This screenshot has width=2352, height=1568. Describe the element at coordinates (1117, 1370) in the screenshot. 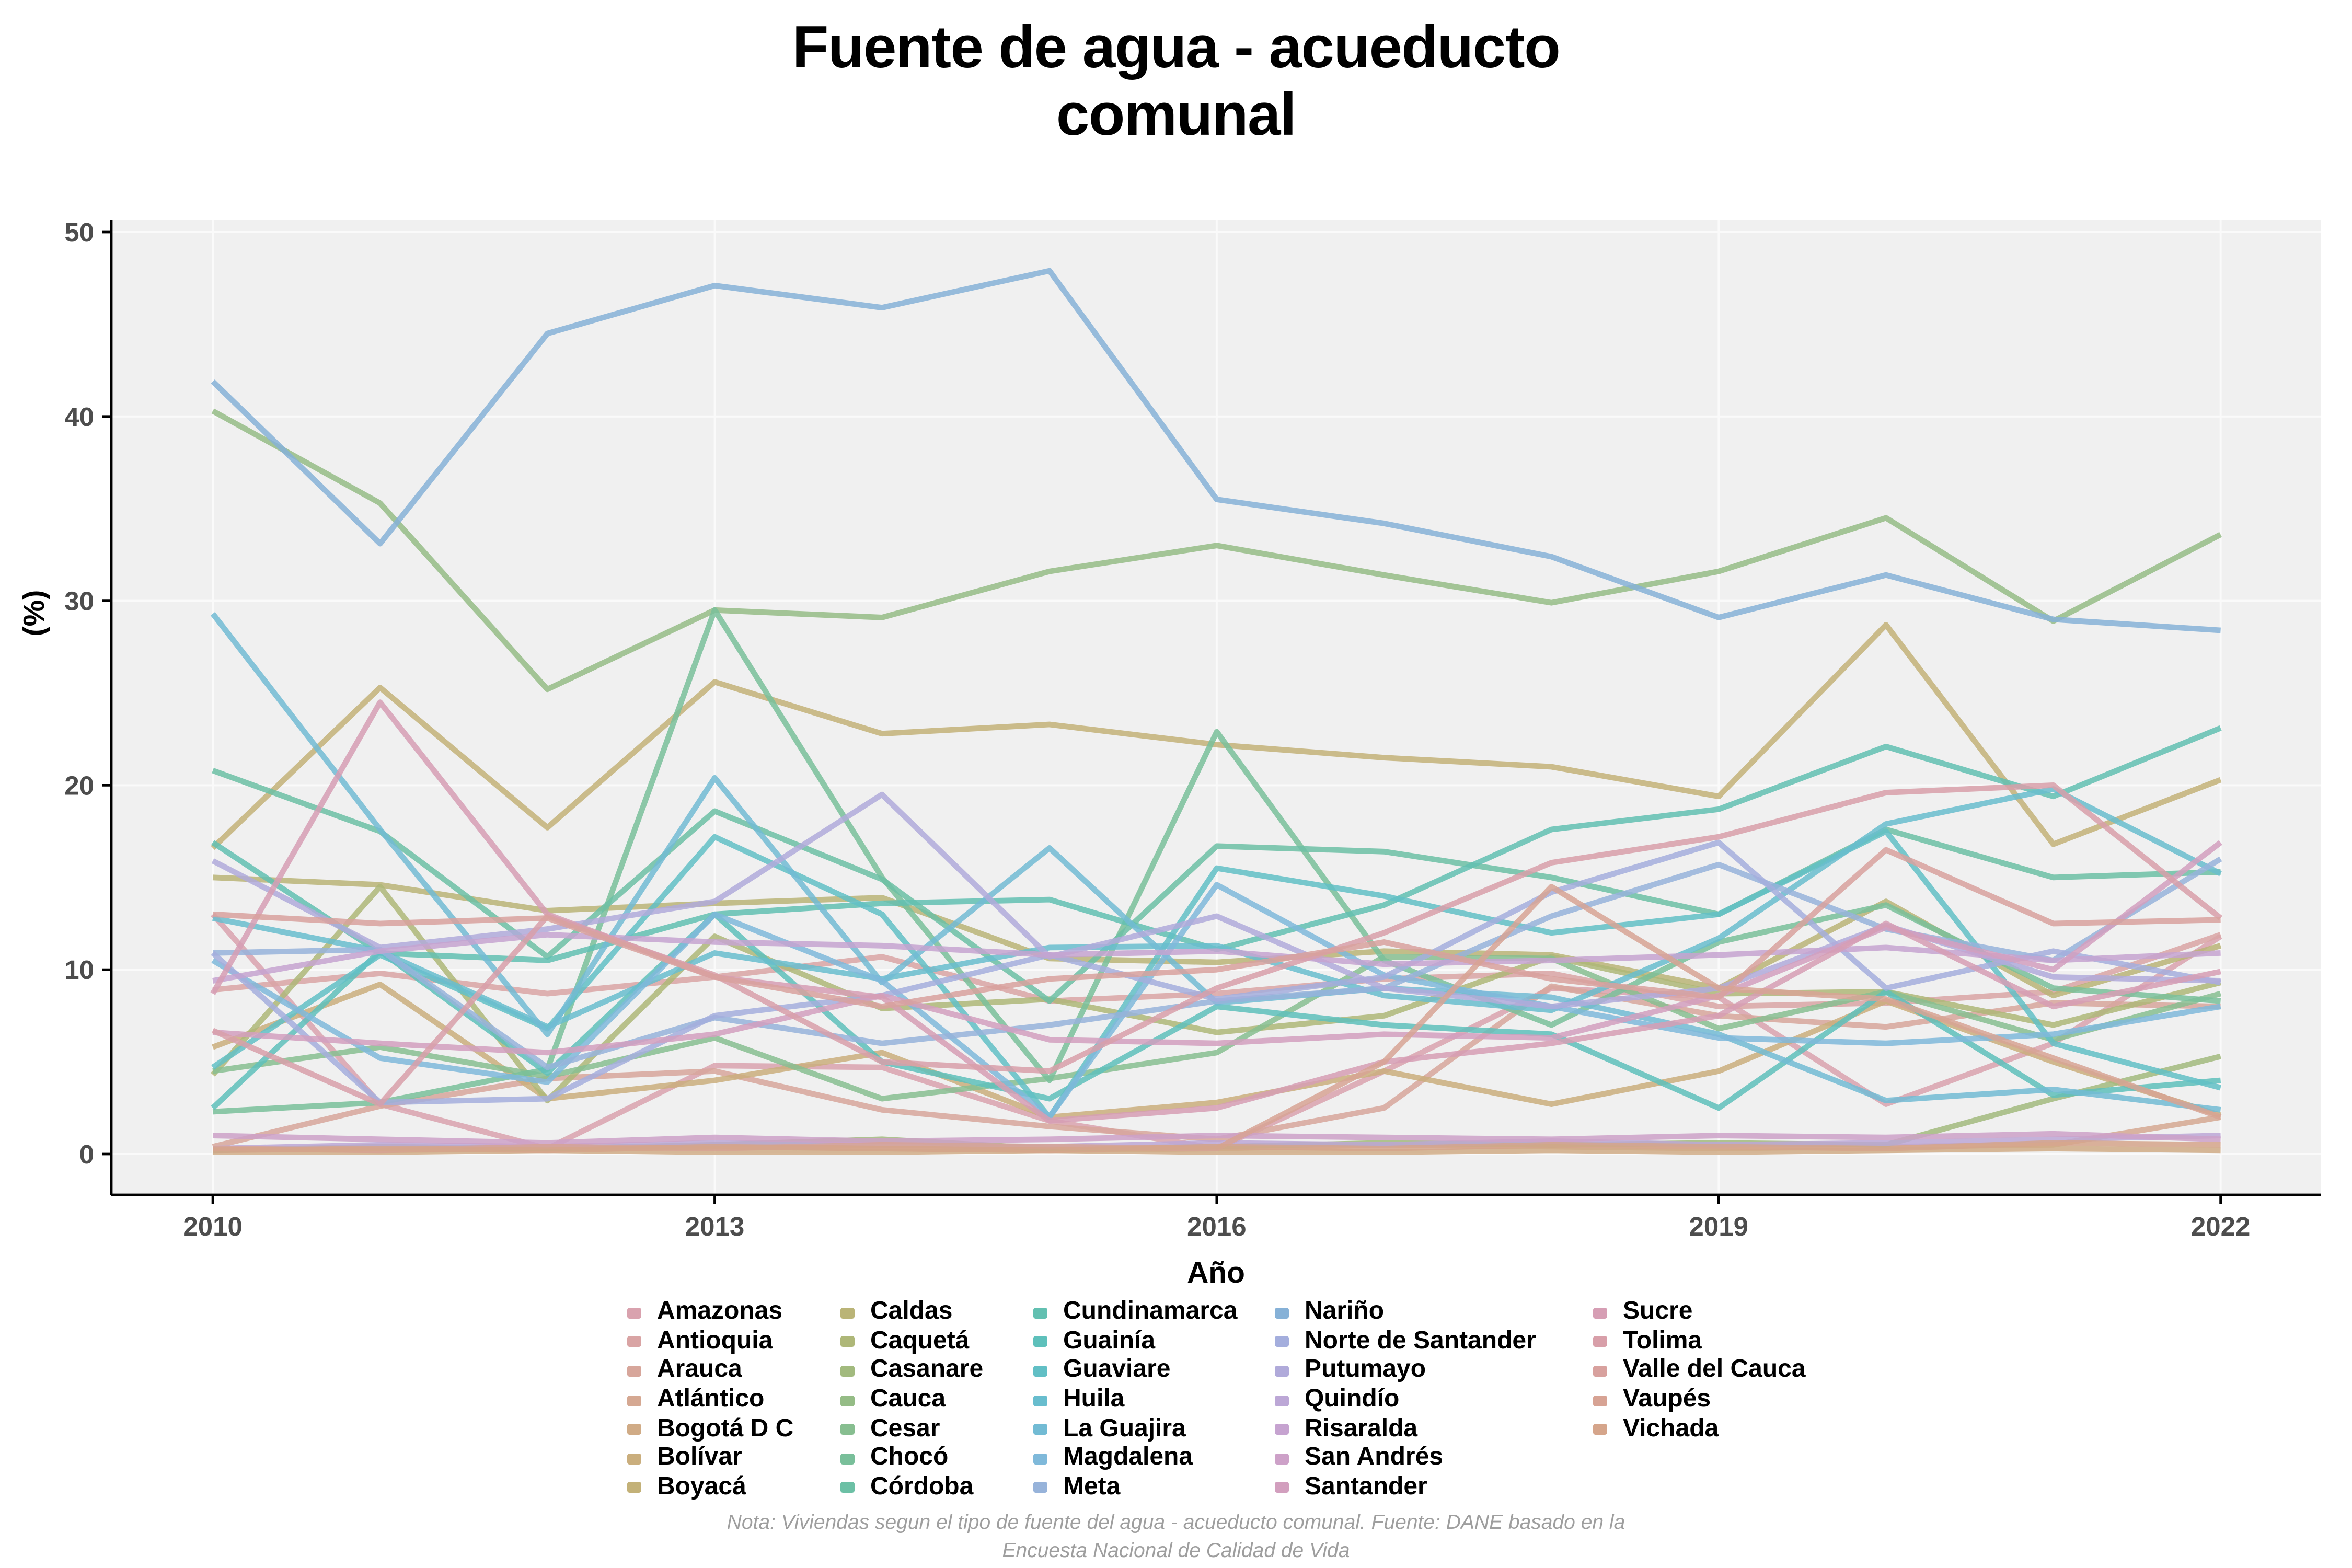

I see `legend-label: Guaviare` at that location.